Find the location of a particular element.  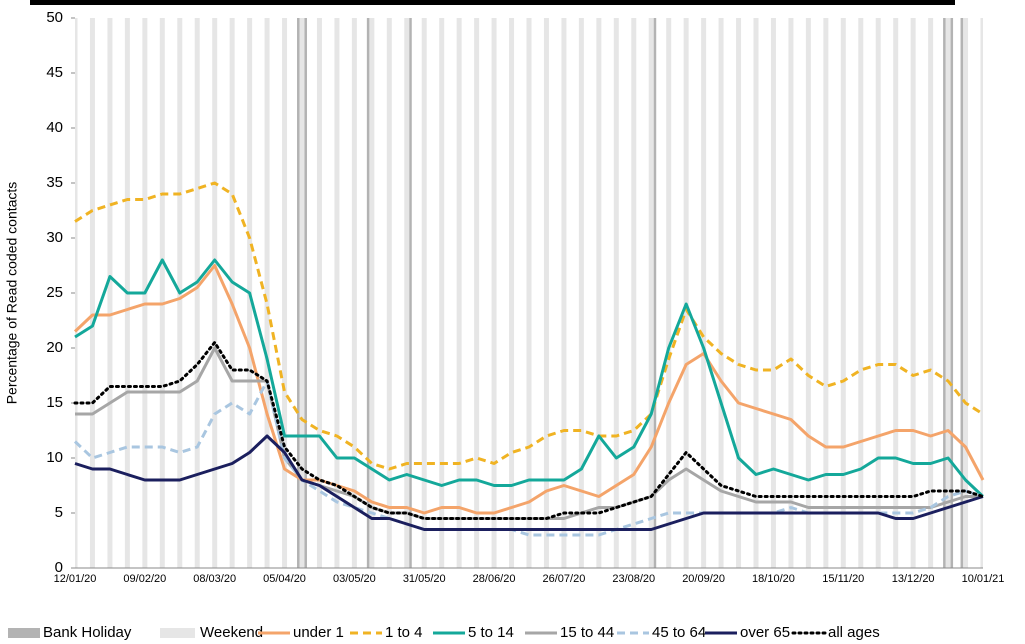

y-axis-label: Percentage of Read coded contacts is located at coordinates (12, 293).